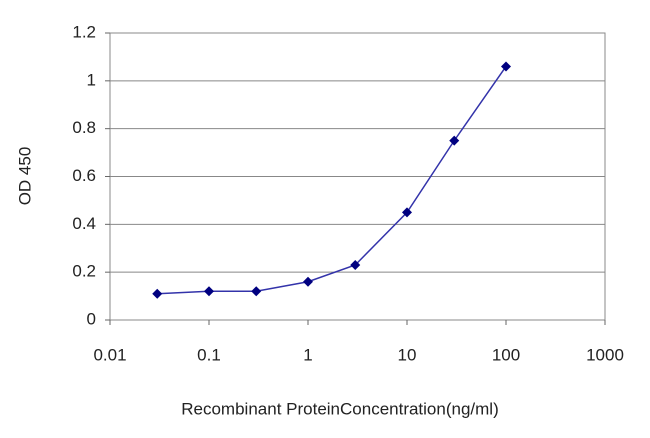 This screenshot has height=438, width=650. What do you see at coordinates (91, 79) in the screenshot?
I see `y-tick-label: 1` at bounding box center [91, 79].